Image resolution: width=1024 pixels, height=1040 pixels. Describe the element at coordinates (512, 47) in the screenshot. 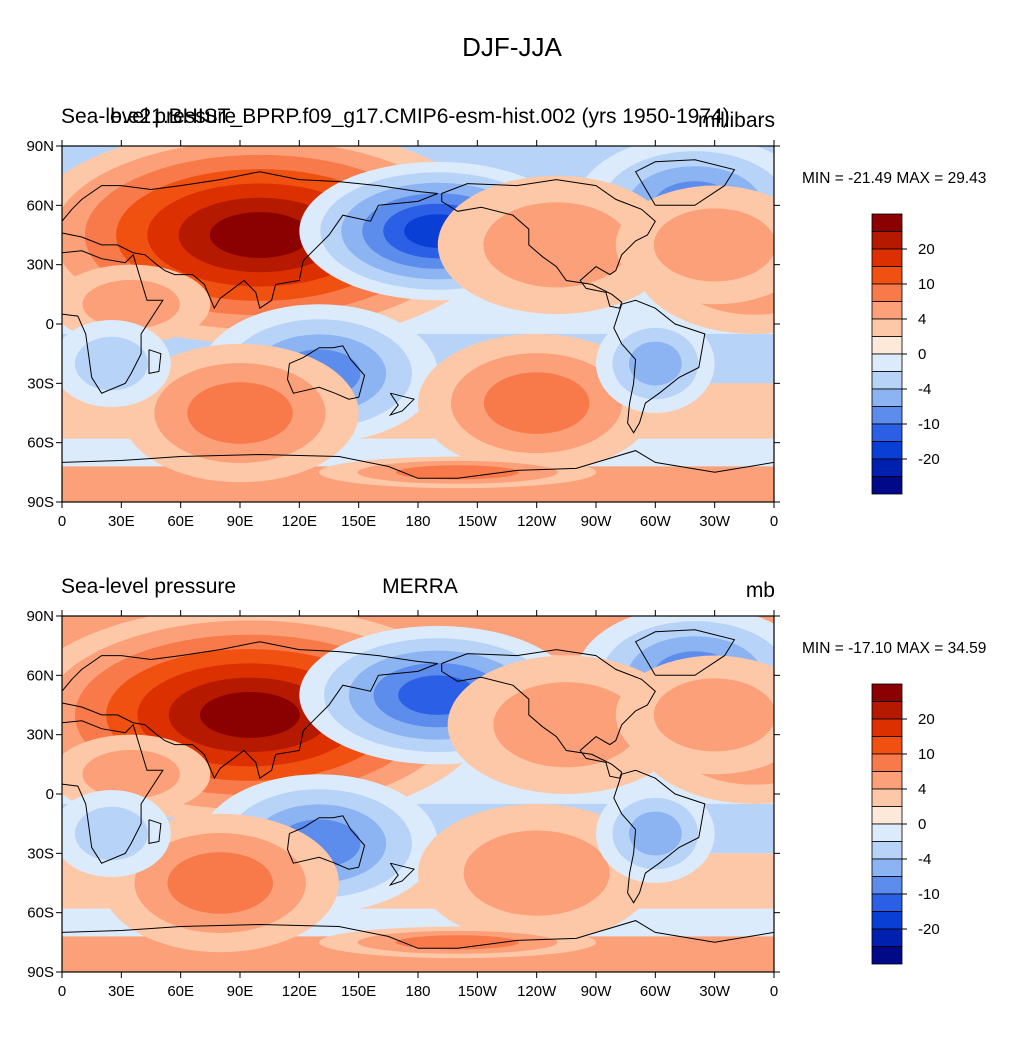

I see `main-title: DJF-JJA` at that location.